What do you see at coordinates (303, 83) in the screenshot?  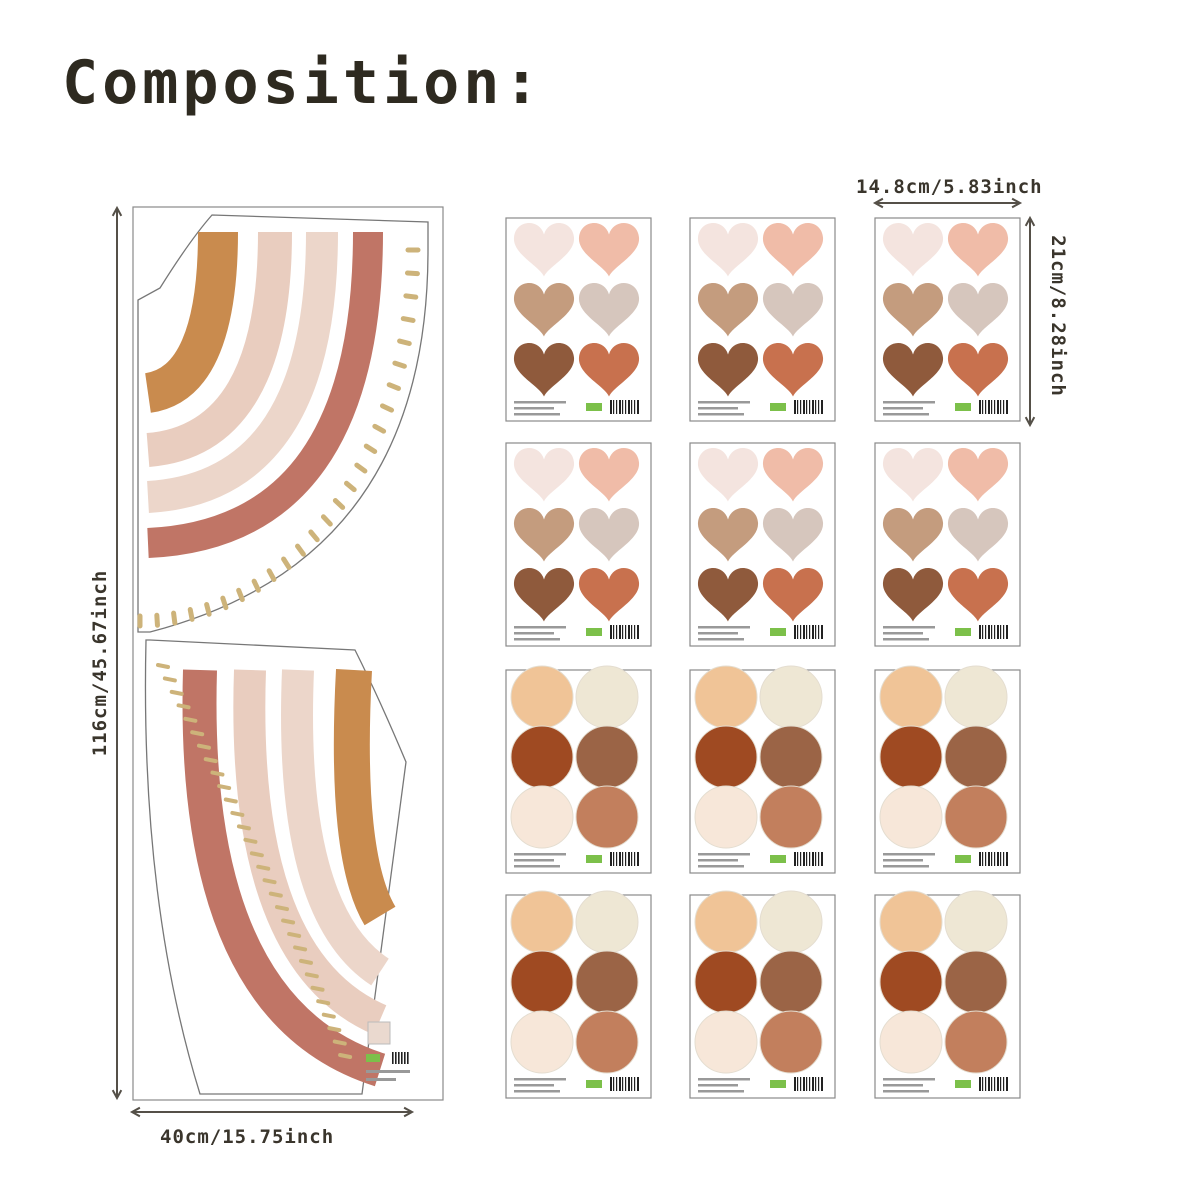 I see `page-title: Composition:` at bounding box center [303, 83].